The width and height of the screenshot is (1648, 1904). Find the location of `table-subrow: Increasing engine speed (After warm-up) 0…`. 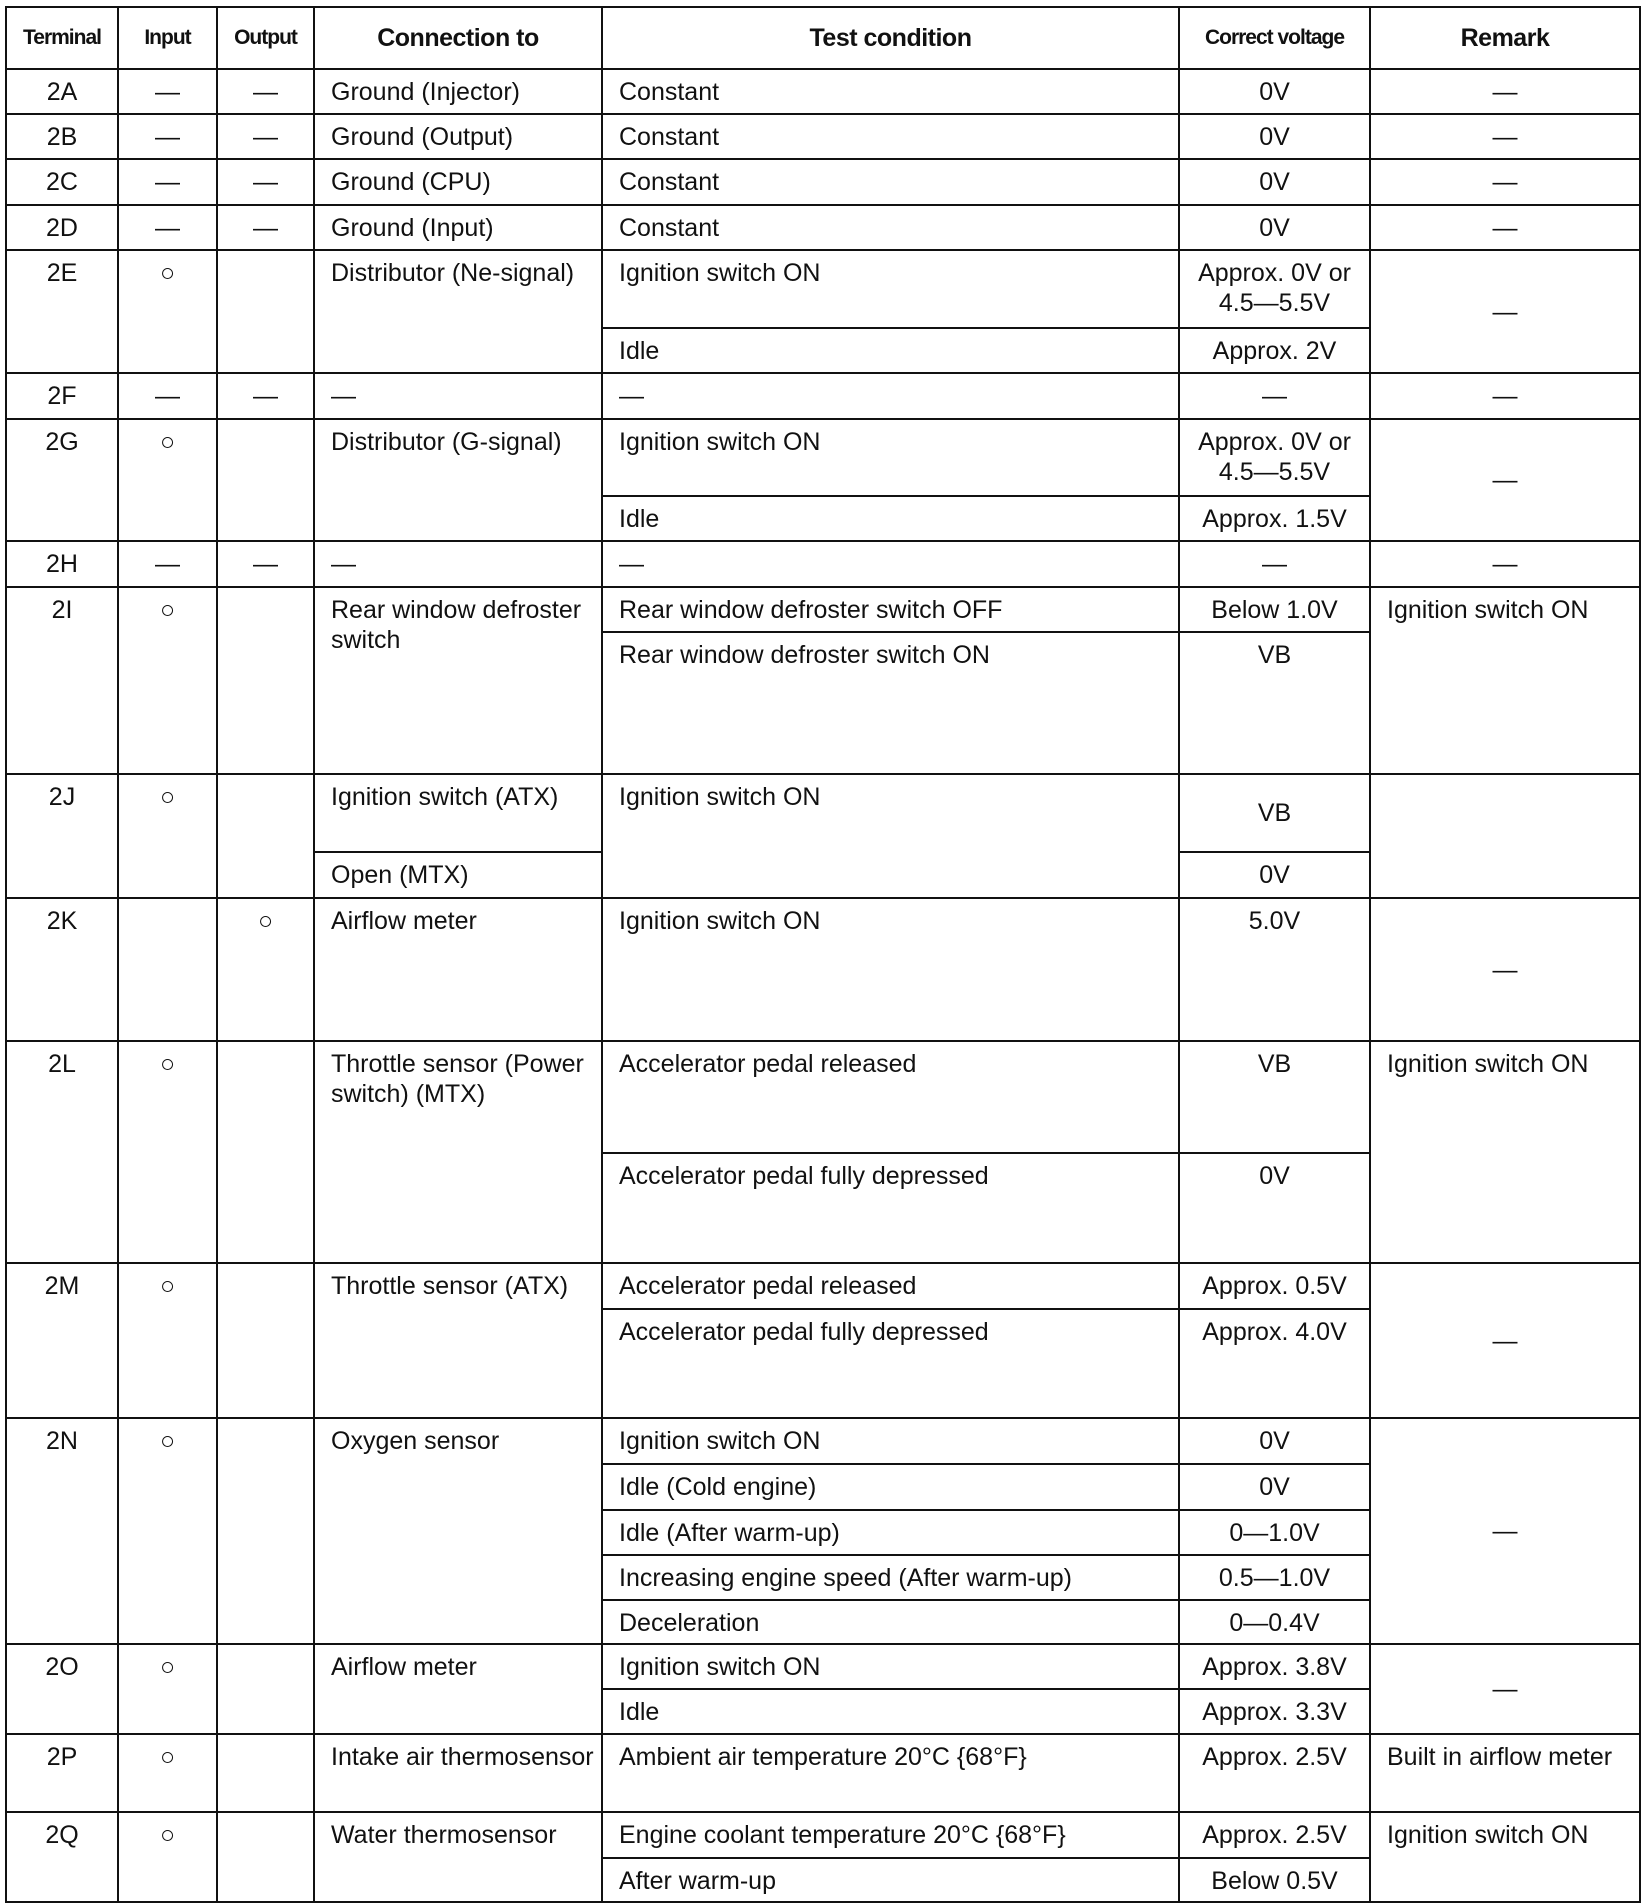

table-subrow: Increasing engine speed (After warm-up) 0… is located at coordinates (823, 1577).